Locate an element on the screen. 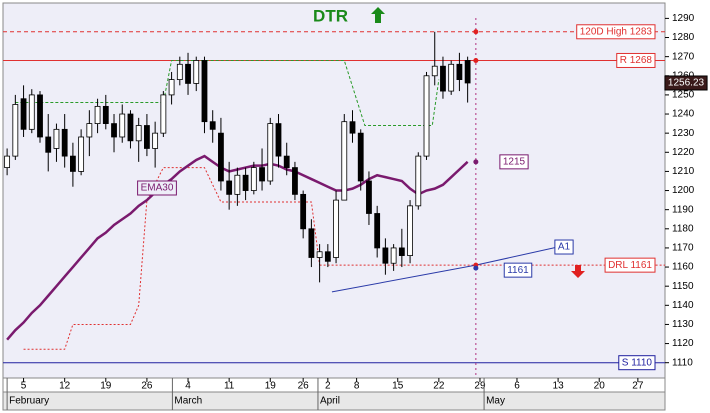 This screenshot has height=413, width=710. trend-marker is located at coordinates (476, 268).